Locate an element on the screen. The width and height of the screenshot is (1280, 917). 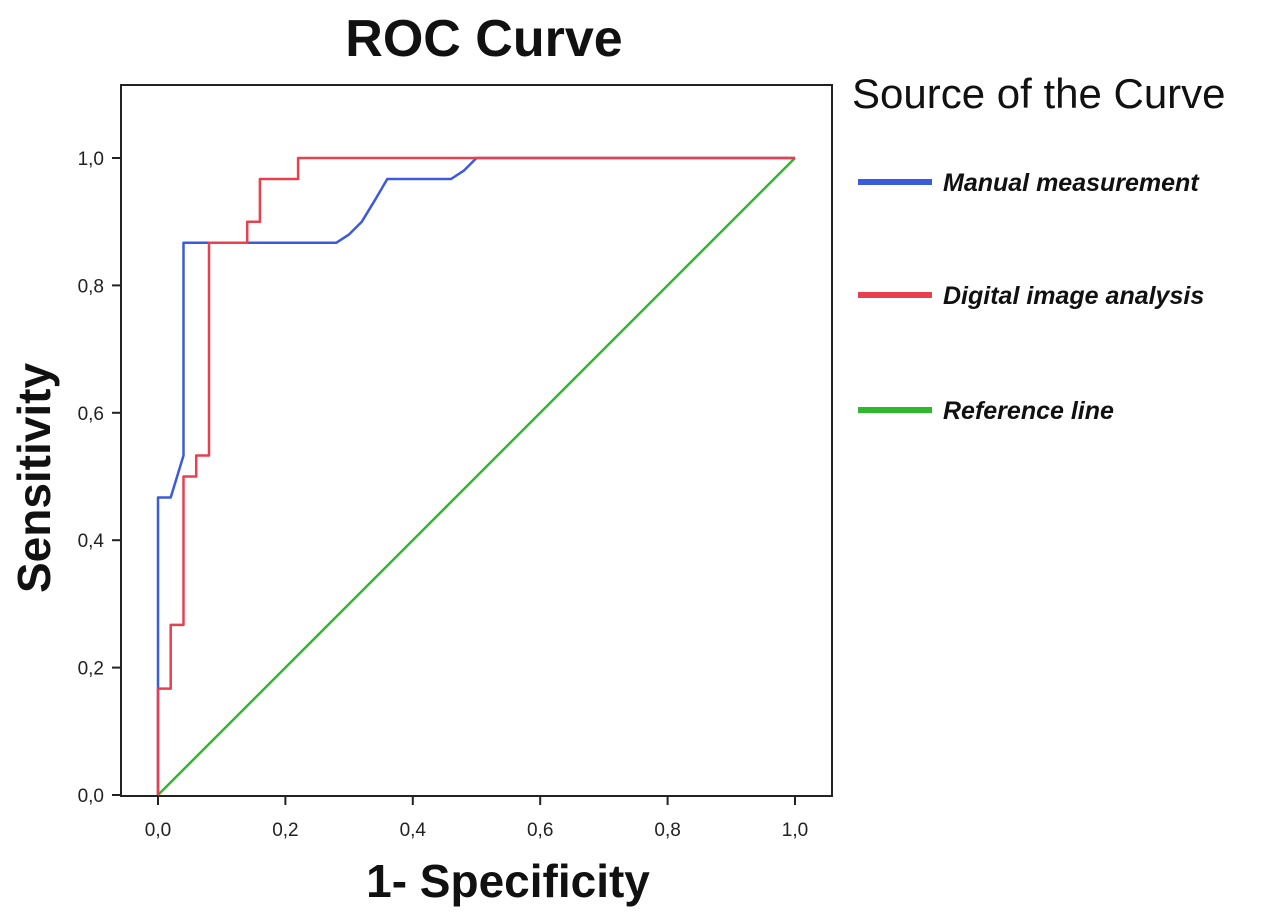
chart-title: ROC Curve is located at coordinates (483, 39).